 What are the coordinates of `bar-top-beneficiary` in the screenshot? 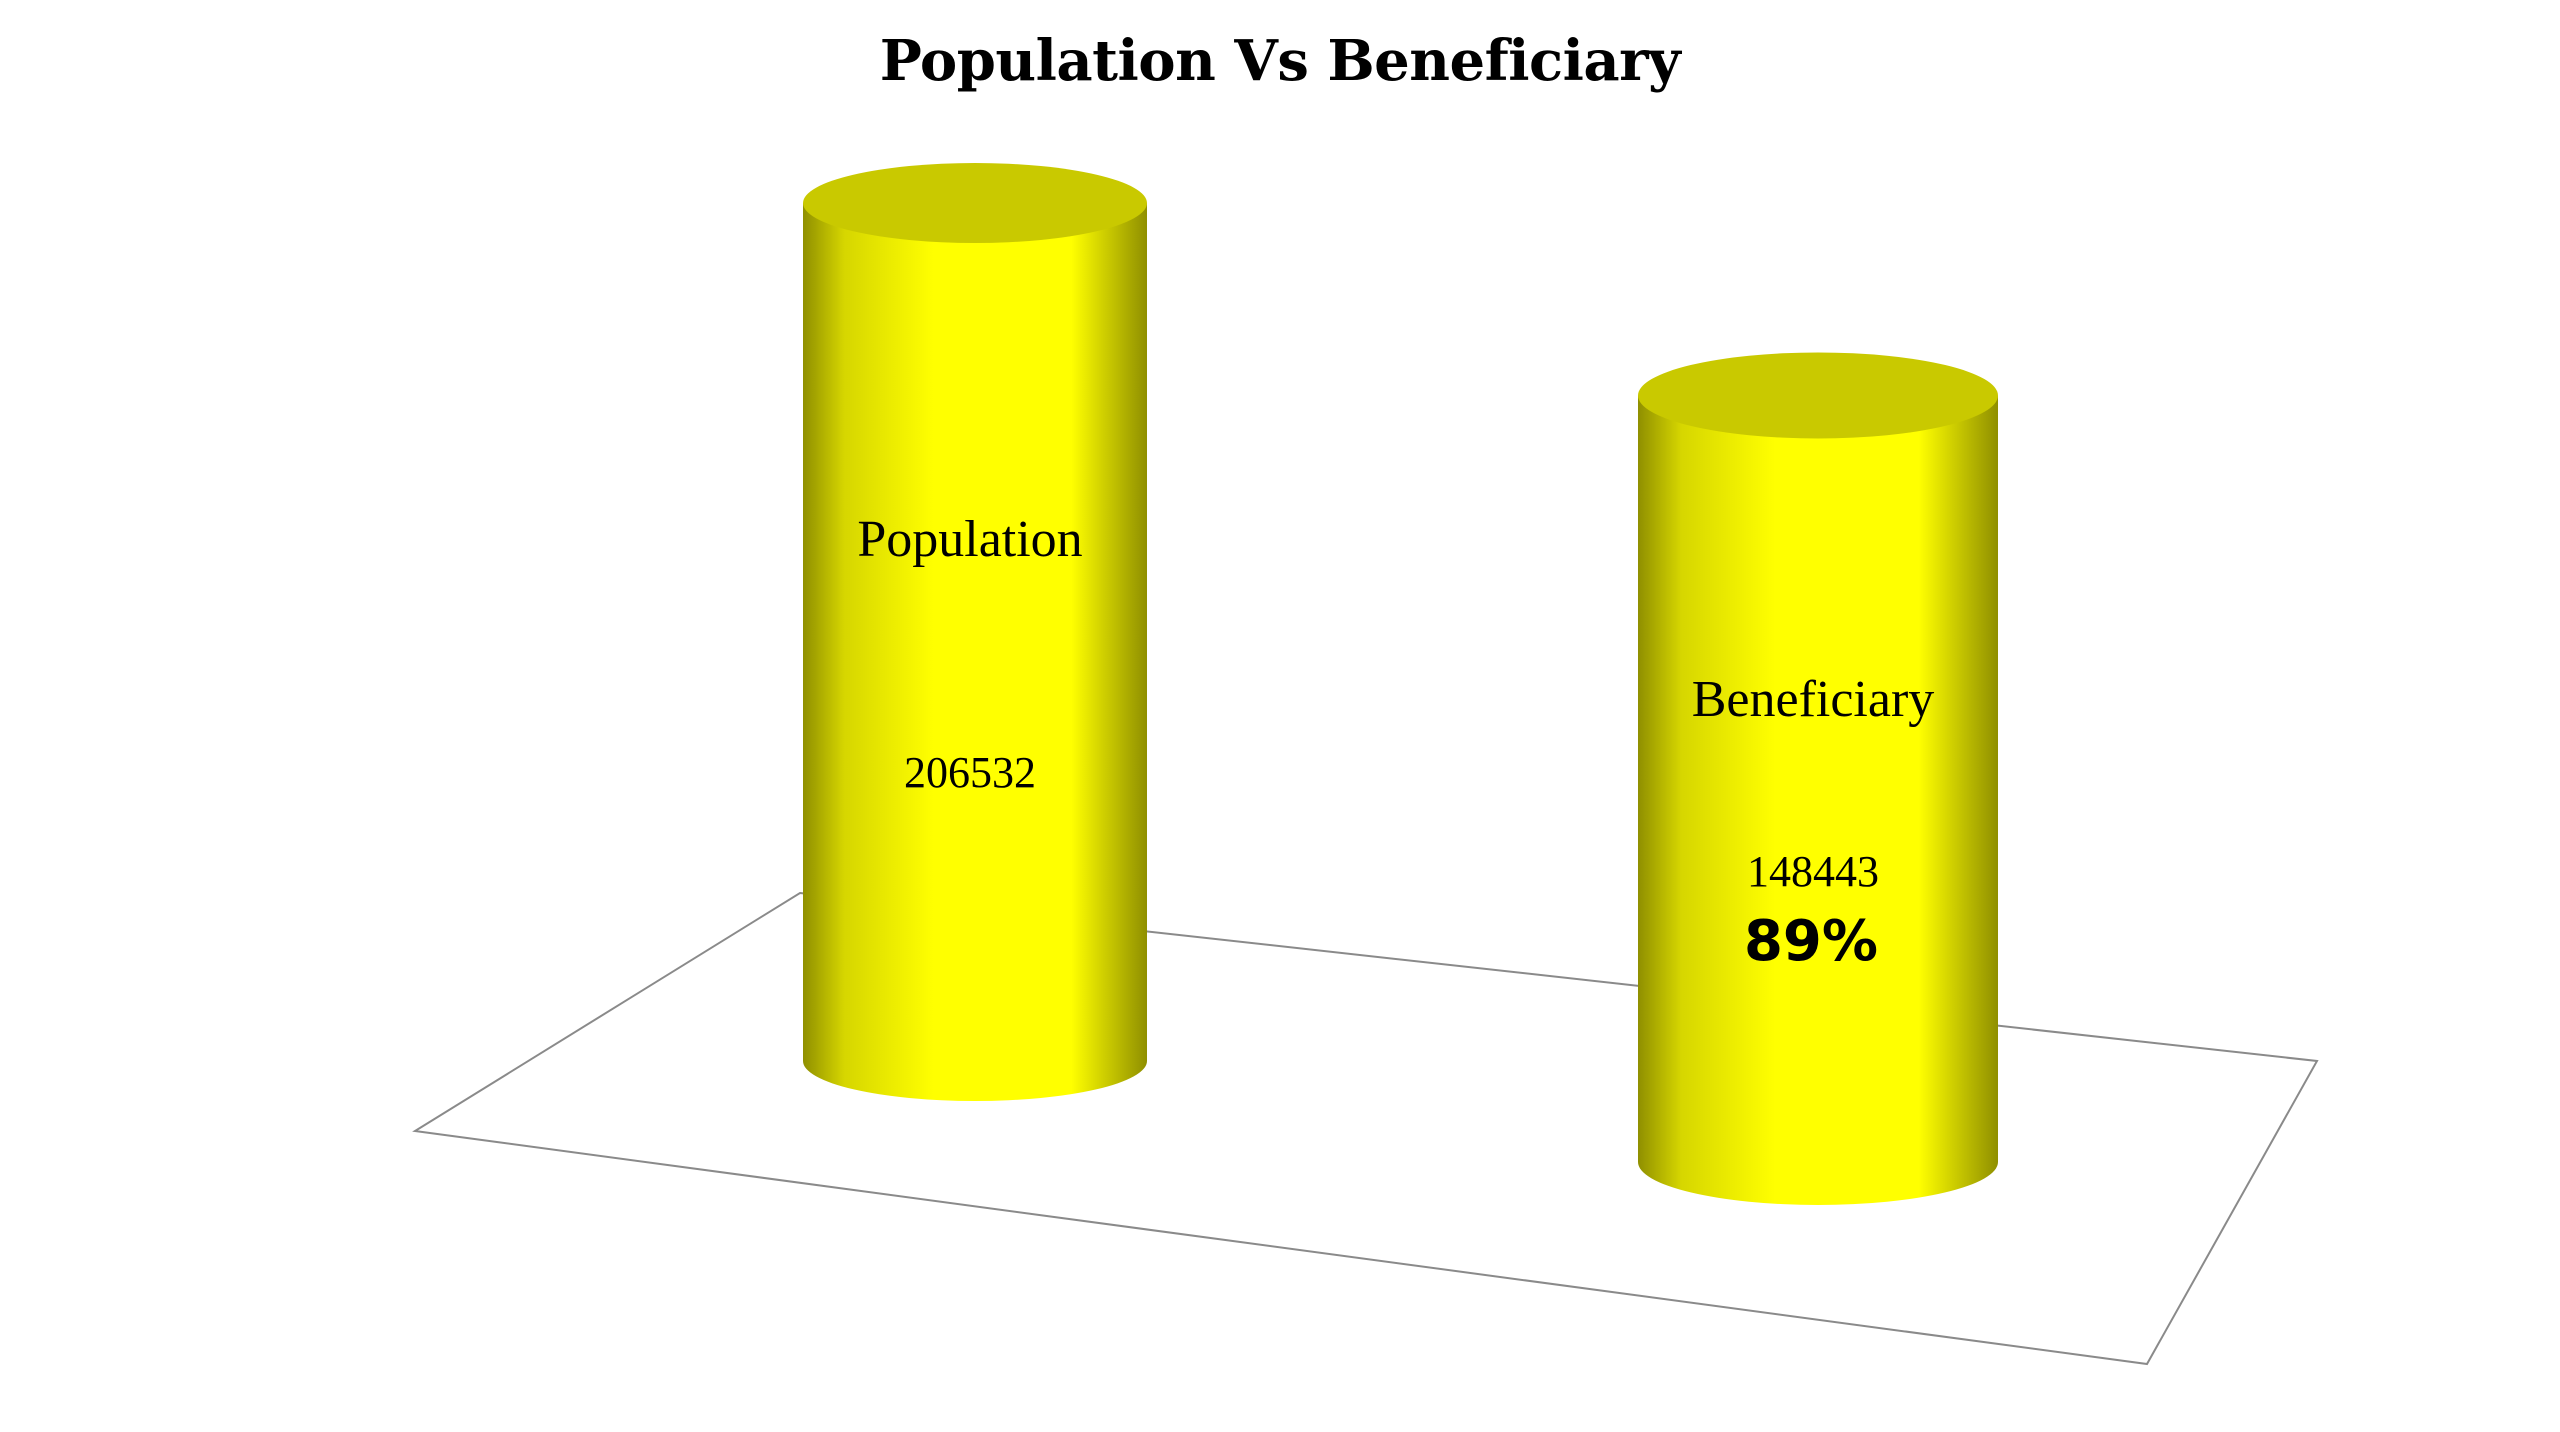 It's located at (1818, 395).